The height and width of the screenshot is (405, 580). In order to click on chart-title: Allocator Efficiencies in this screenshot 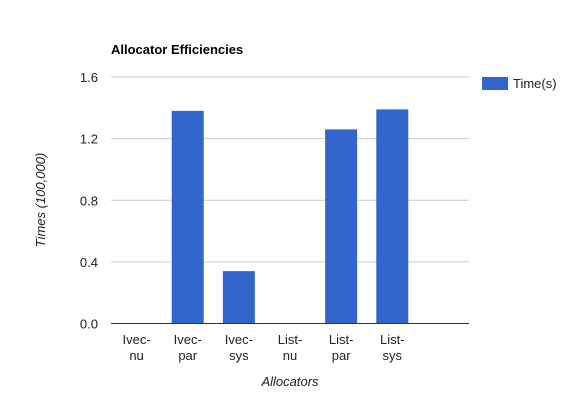, I will do `click(177, 49)`.